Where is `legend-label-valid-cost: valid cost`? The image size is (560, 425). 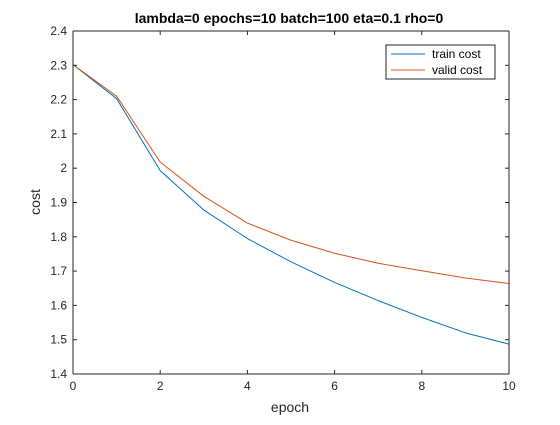 legend-label-valid-cost: valid cost is located at coordinates (457, 70).